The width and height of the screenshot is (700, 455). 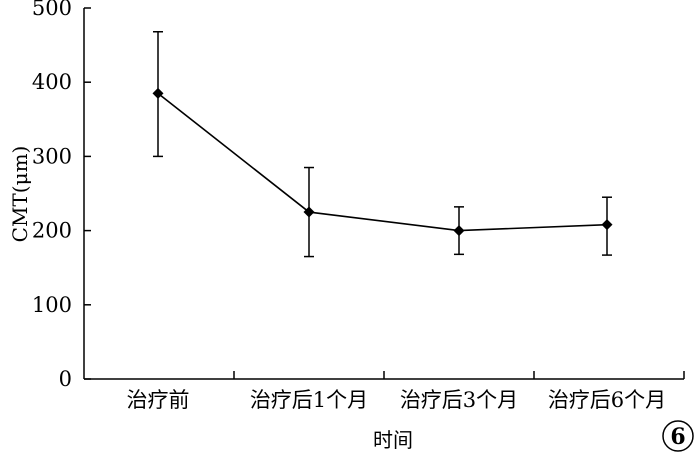 I want to click on y-tick-label: 200, so click(x=52, y=231).